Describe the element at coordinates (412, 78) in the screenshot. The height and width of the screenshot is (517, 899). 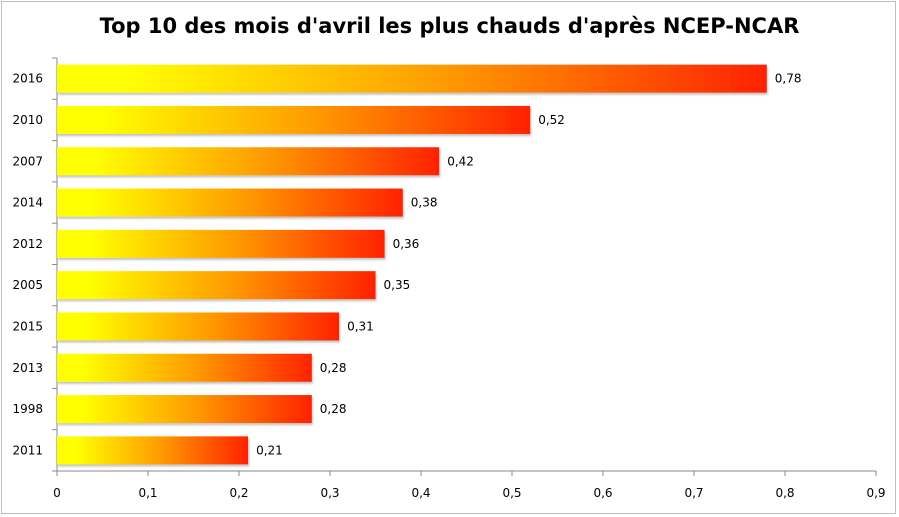
I see `bar-2016` at that location.